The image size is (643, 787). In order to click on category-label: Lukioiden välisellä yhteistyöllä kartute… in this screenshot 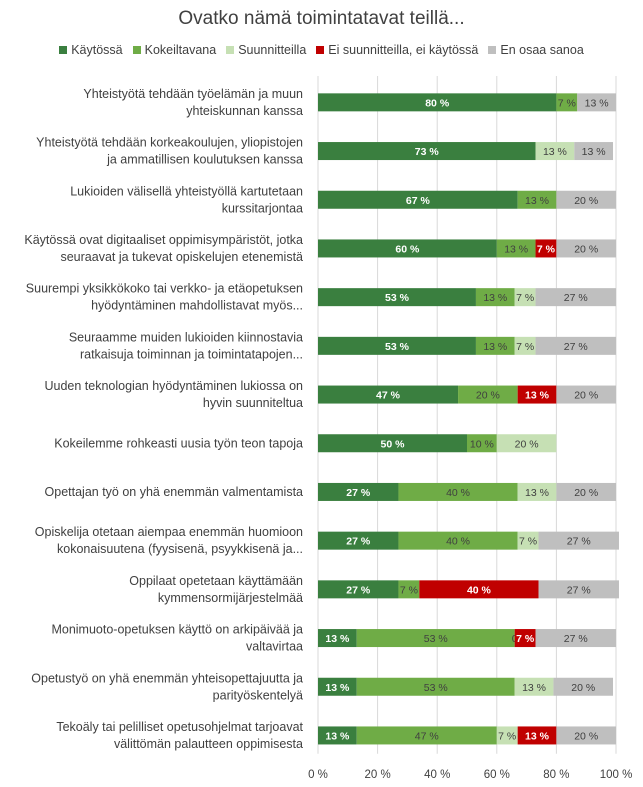, I will do `click(186, 191)`.